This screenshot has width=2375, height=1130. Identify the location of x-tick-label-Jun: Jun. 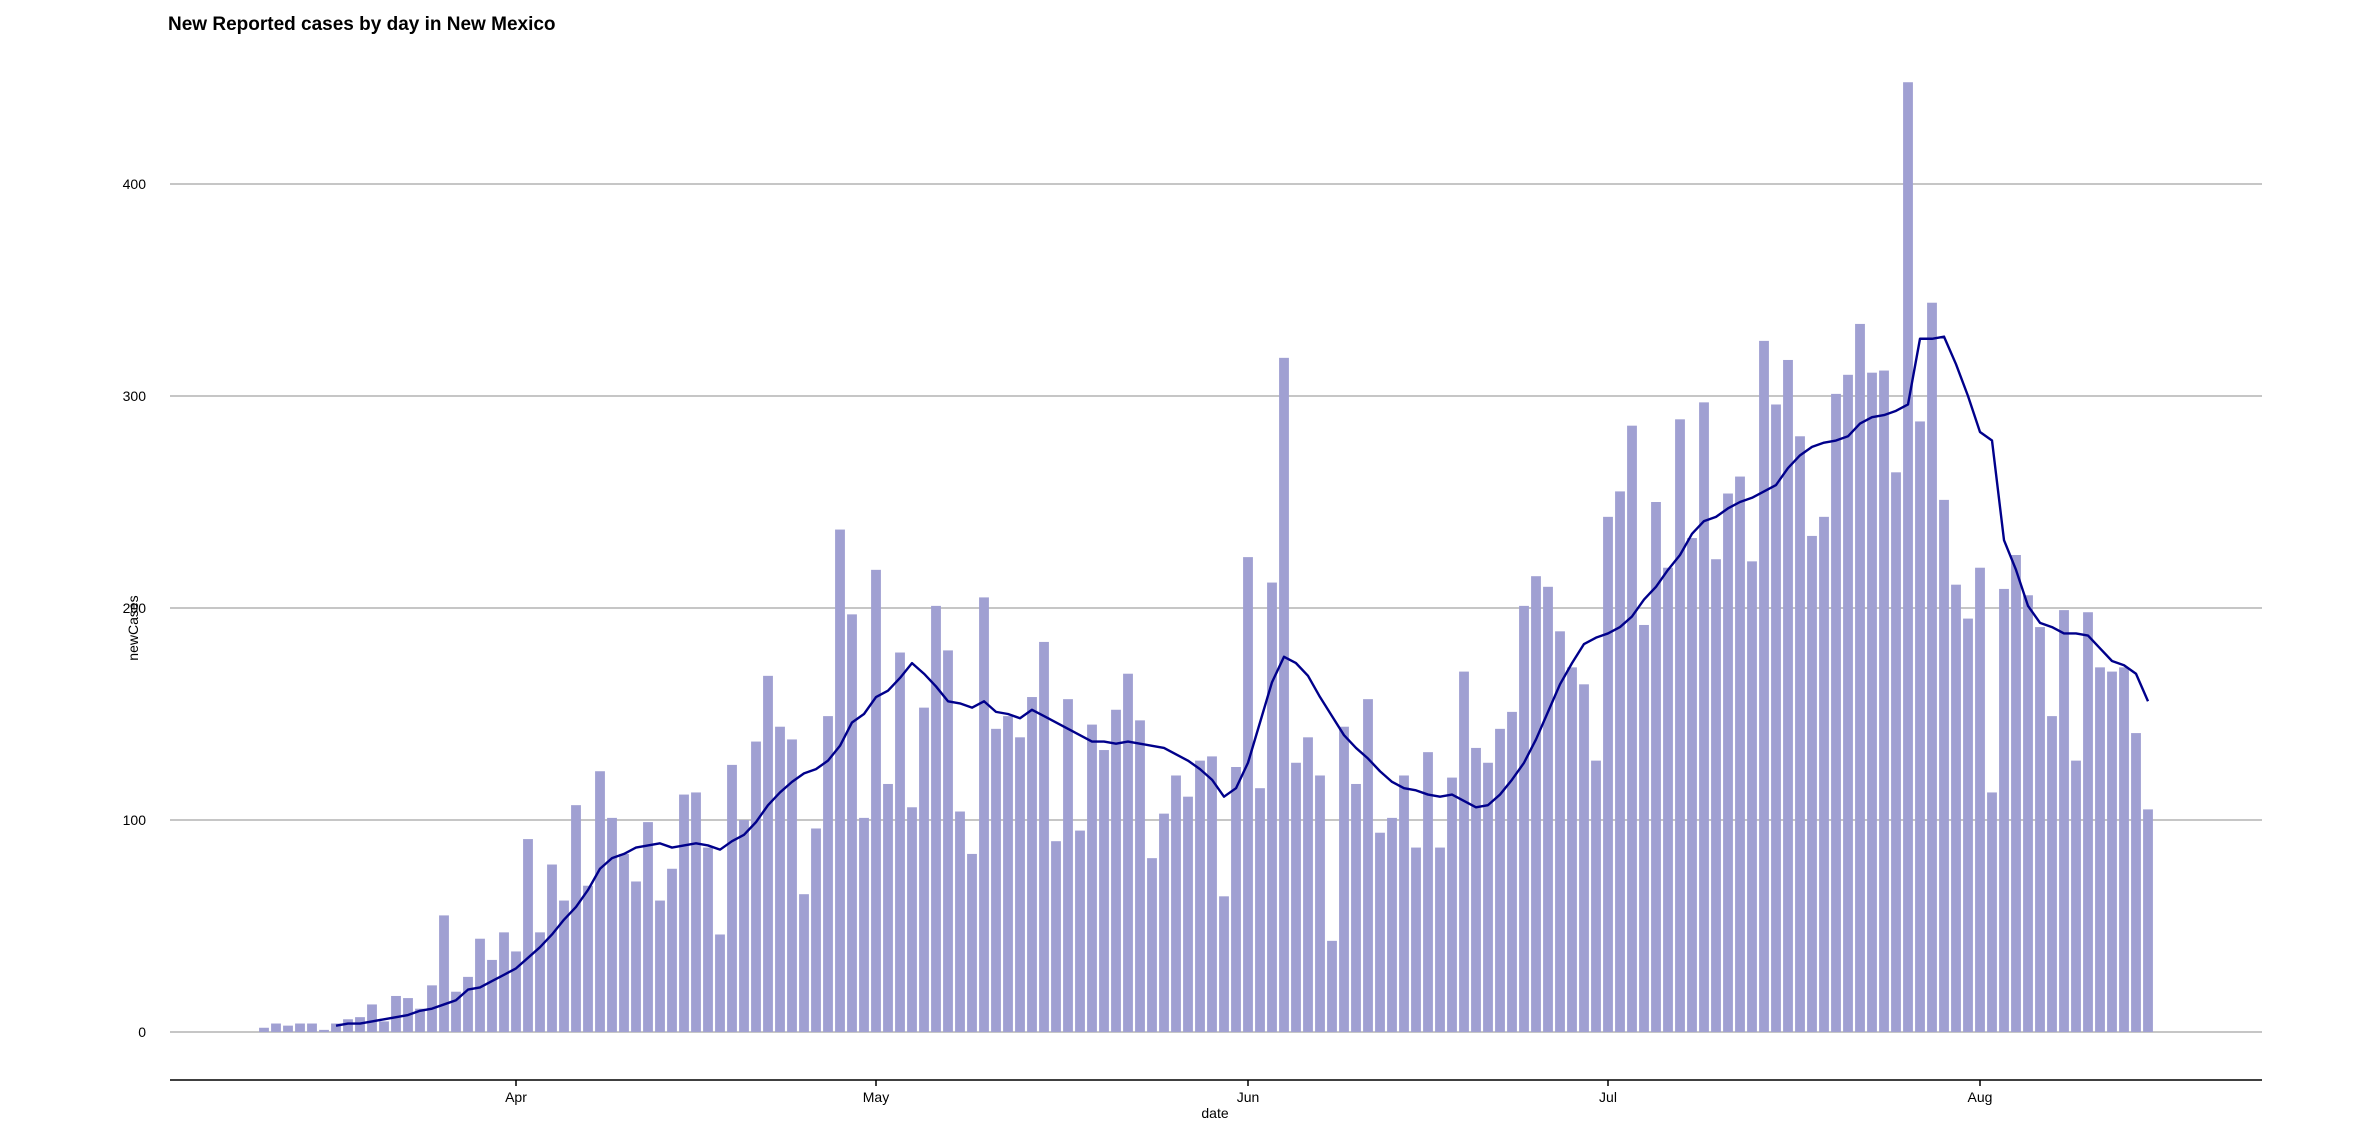
(1248, 1097).